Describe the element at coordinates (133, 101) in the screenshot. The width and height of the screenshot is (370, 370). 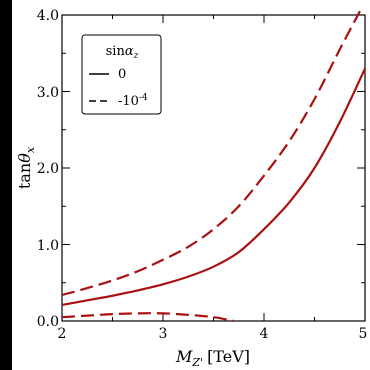
I see `legend-entry: -10-4` at that location.